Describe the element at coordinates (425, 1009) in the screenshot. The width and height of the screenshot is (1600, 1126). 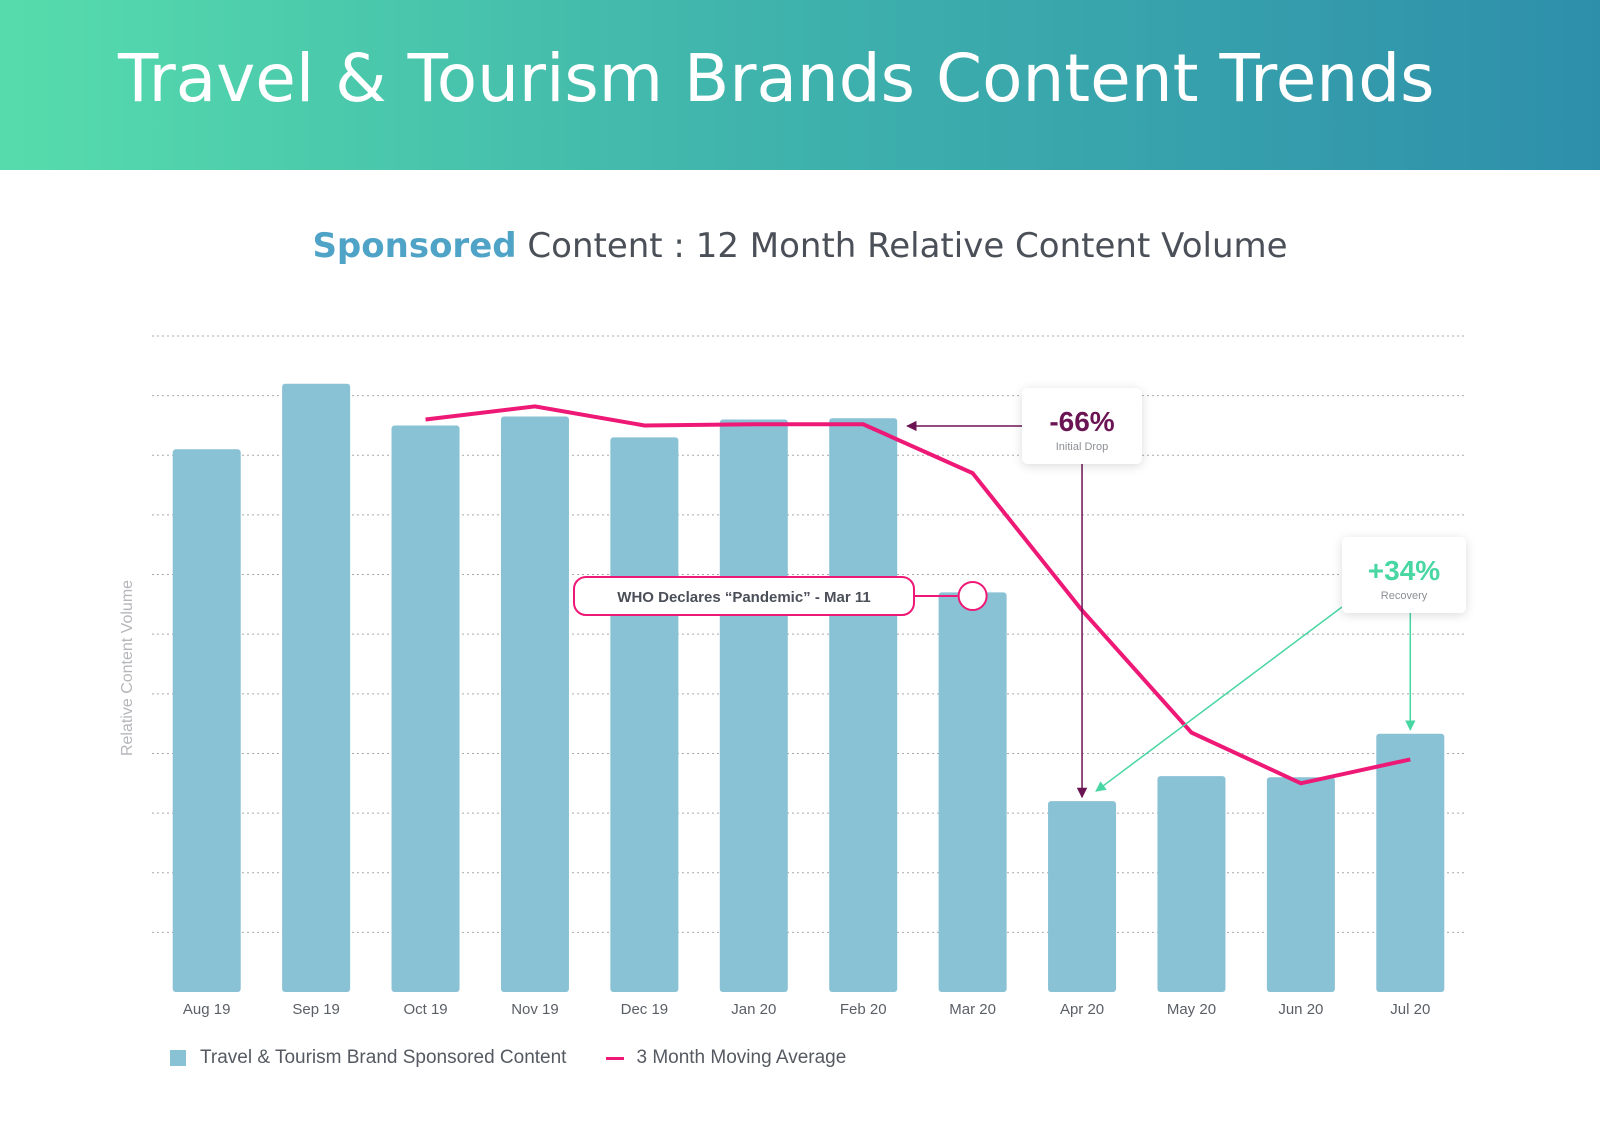
I see `x-tick-label: Oct 19` at that location.